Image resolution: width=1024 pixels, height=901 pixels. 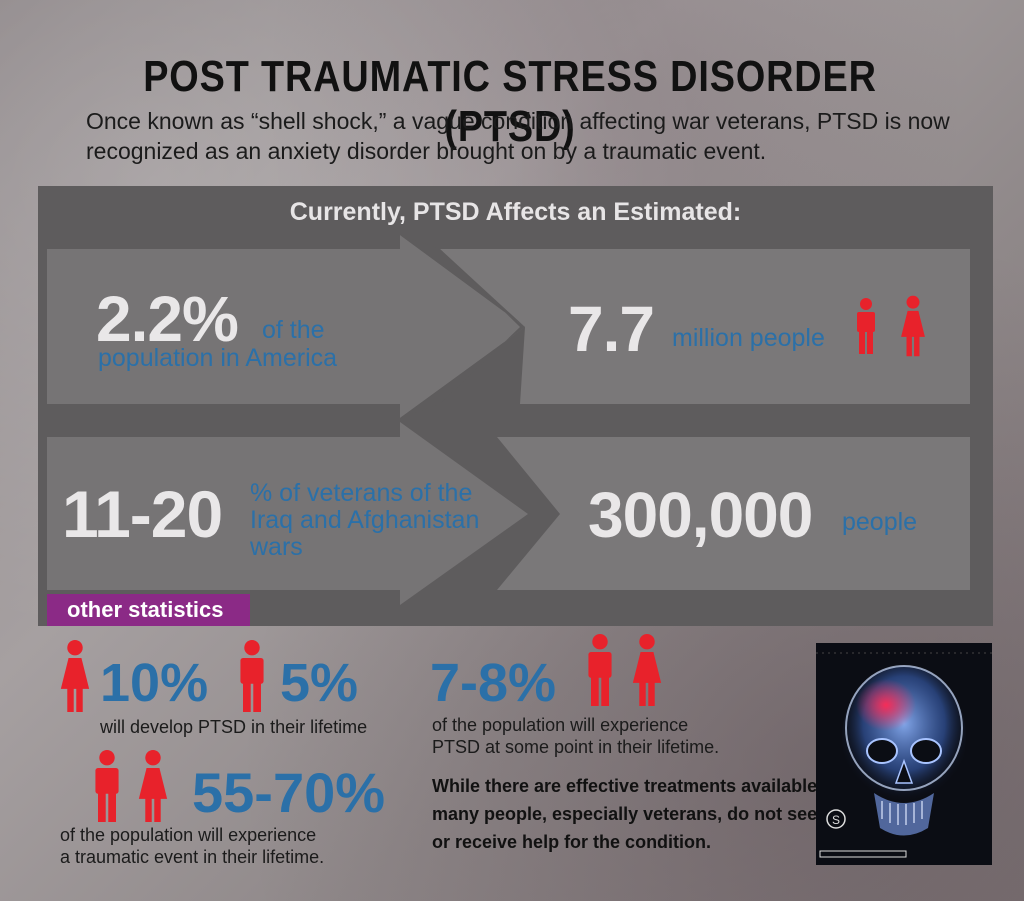 What do you see at coordinates (462, 326) in the screenshot?
I see `arrow-row1-chevron` at bounding box center [462, 326].